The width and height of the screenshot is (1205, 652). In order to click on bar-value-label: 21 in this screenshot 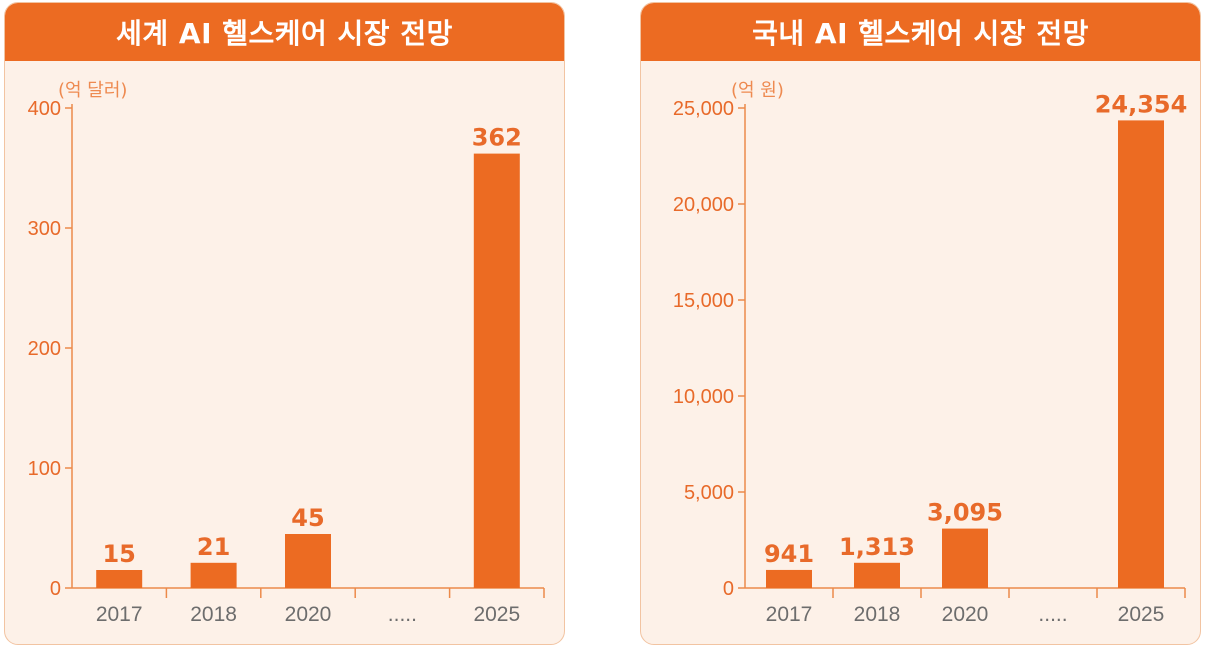, I will do `click(213, 547)`.